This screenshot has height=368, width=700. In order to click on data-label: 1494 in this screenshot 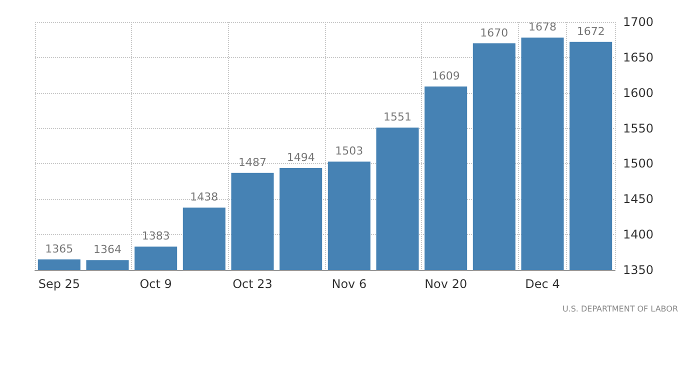, I will do `click(300, 157)`.